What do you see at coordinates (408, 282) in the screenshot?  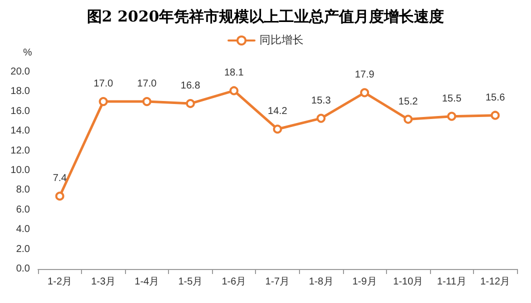 I see `x-tick-label: 1-10月` at bounding box center [408, 282].